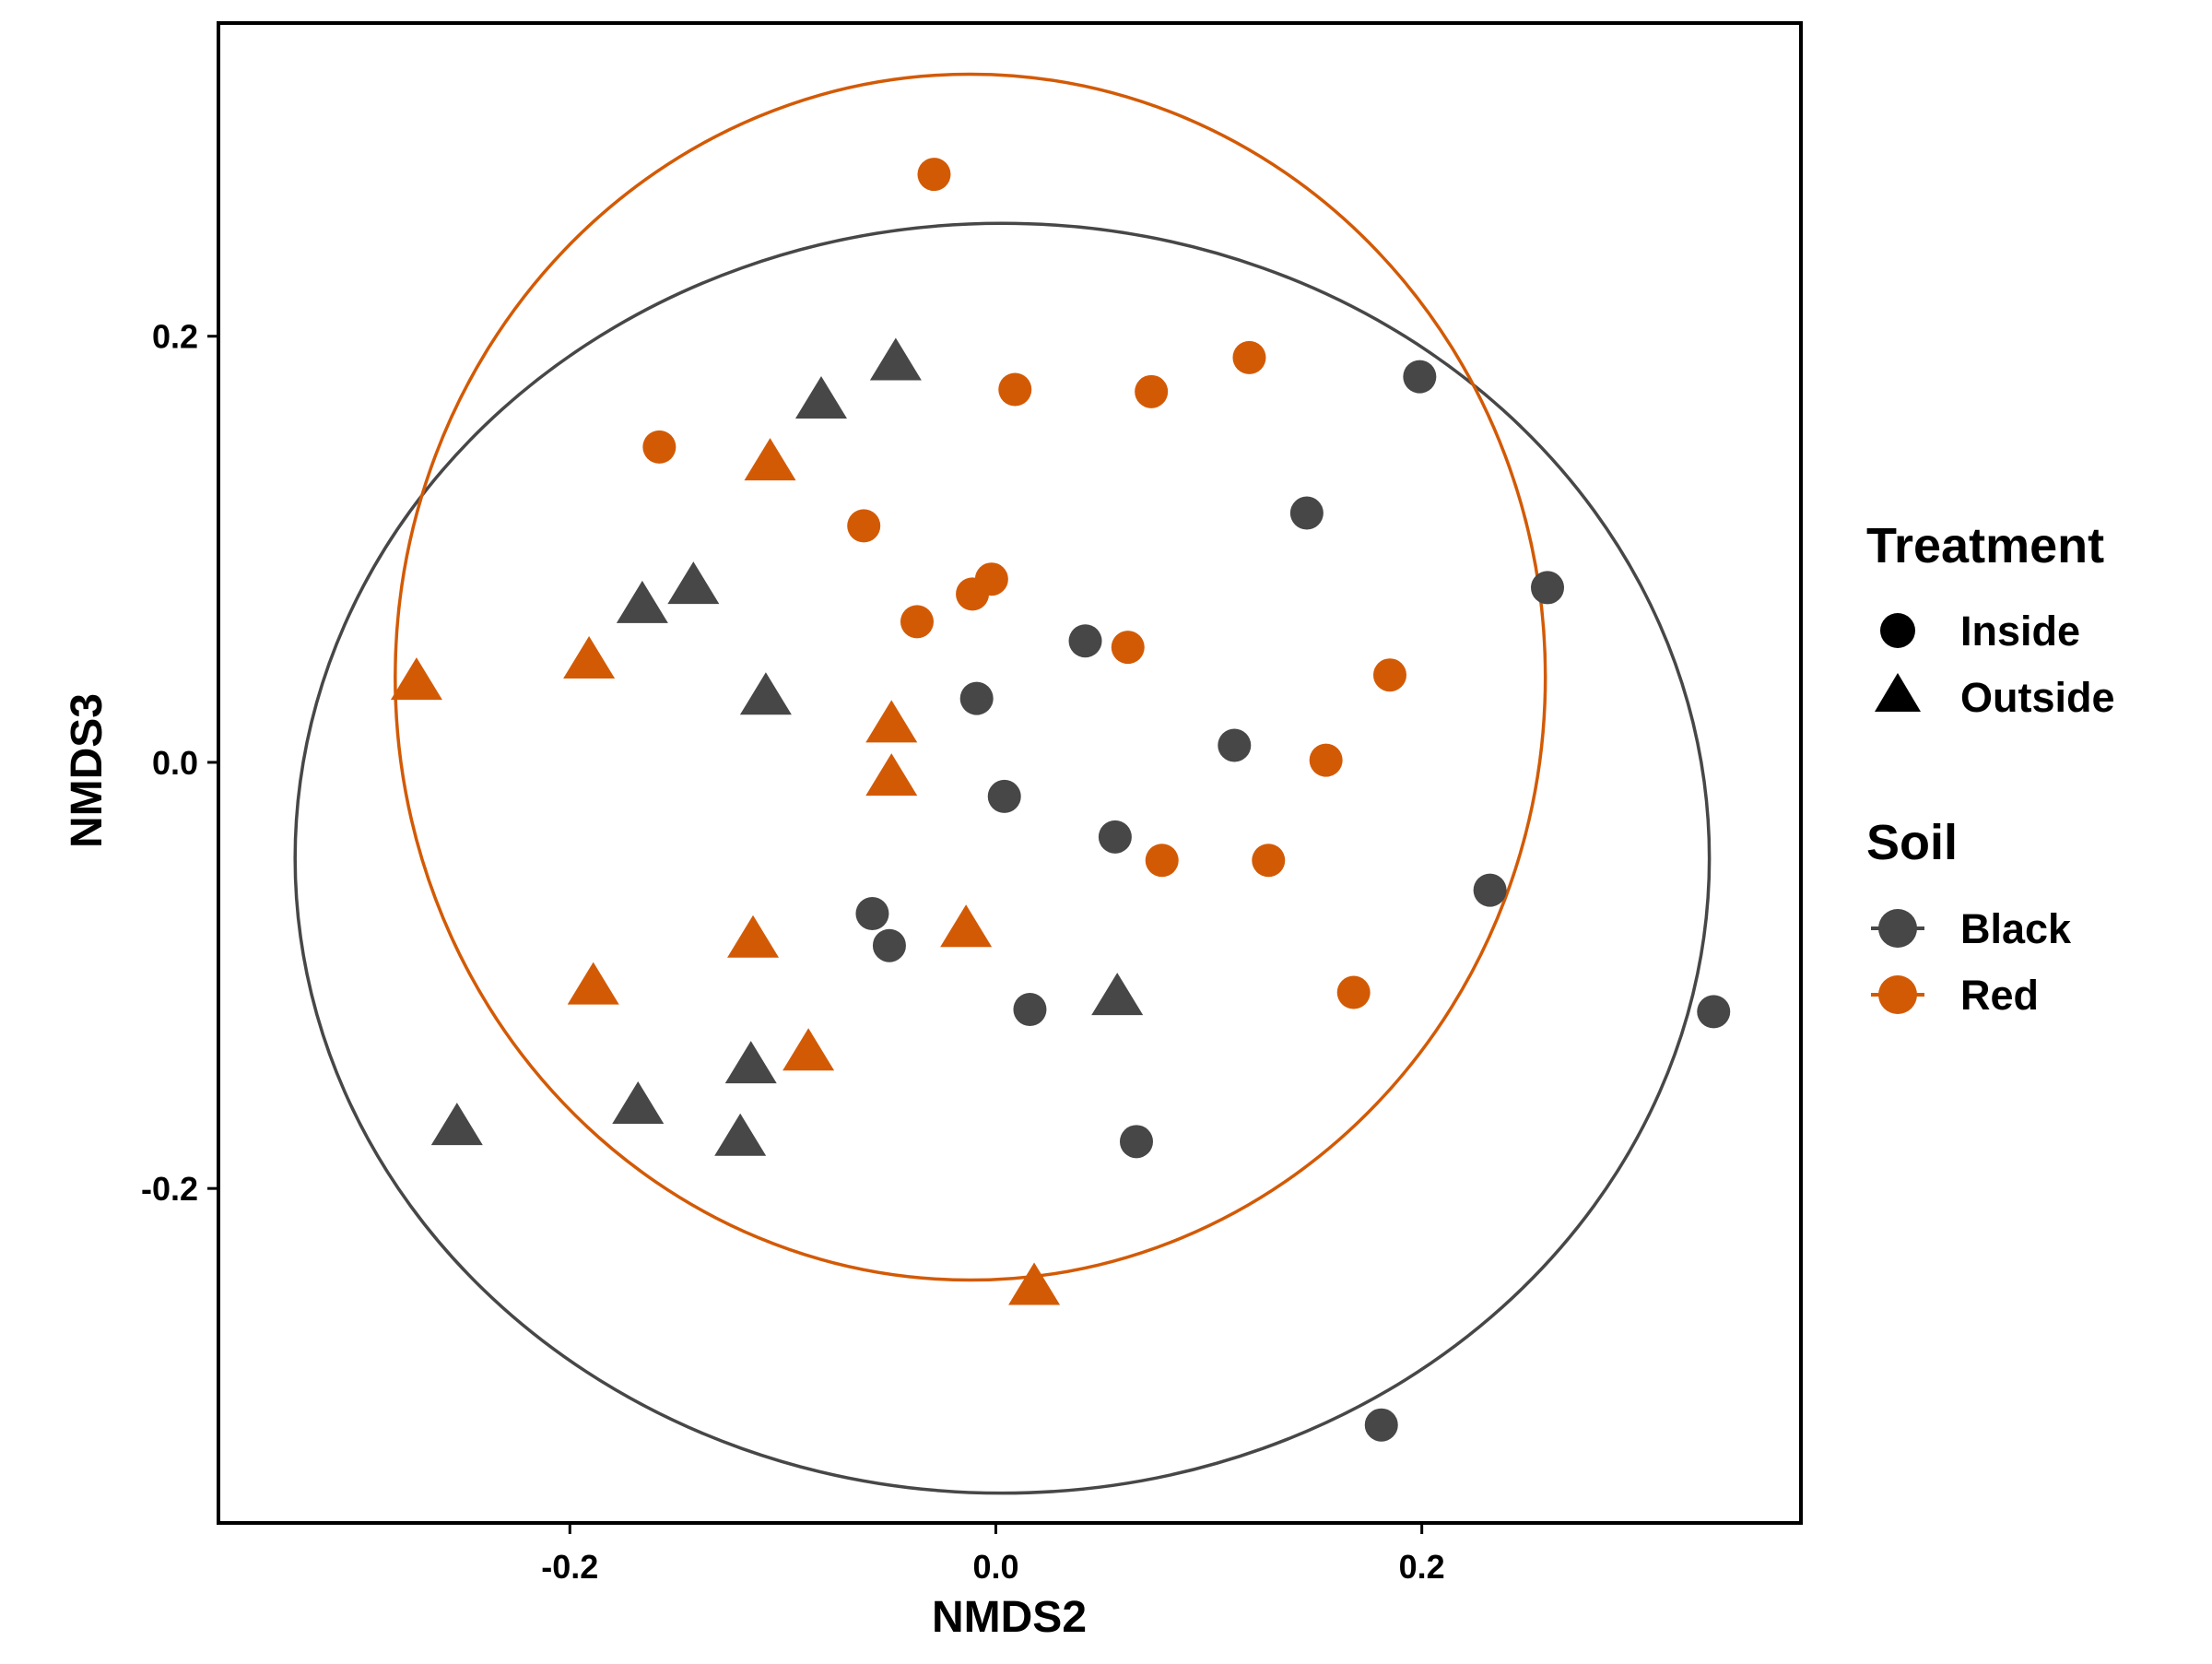  What do you see at coordinates (1912, 842) in the screenshot?
I see `legend-soil-title: Soil` at bounding box center [1912, 842].